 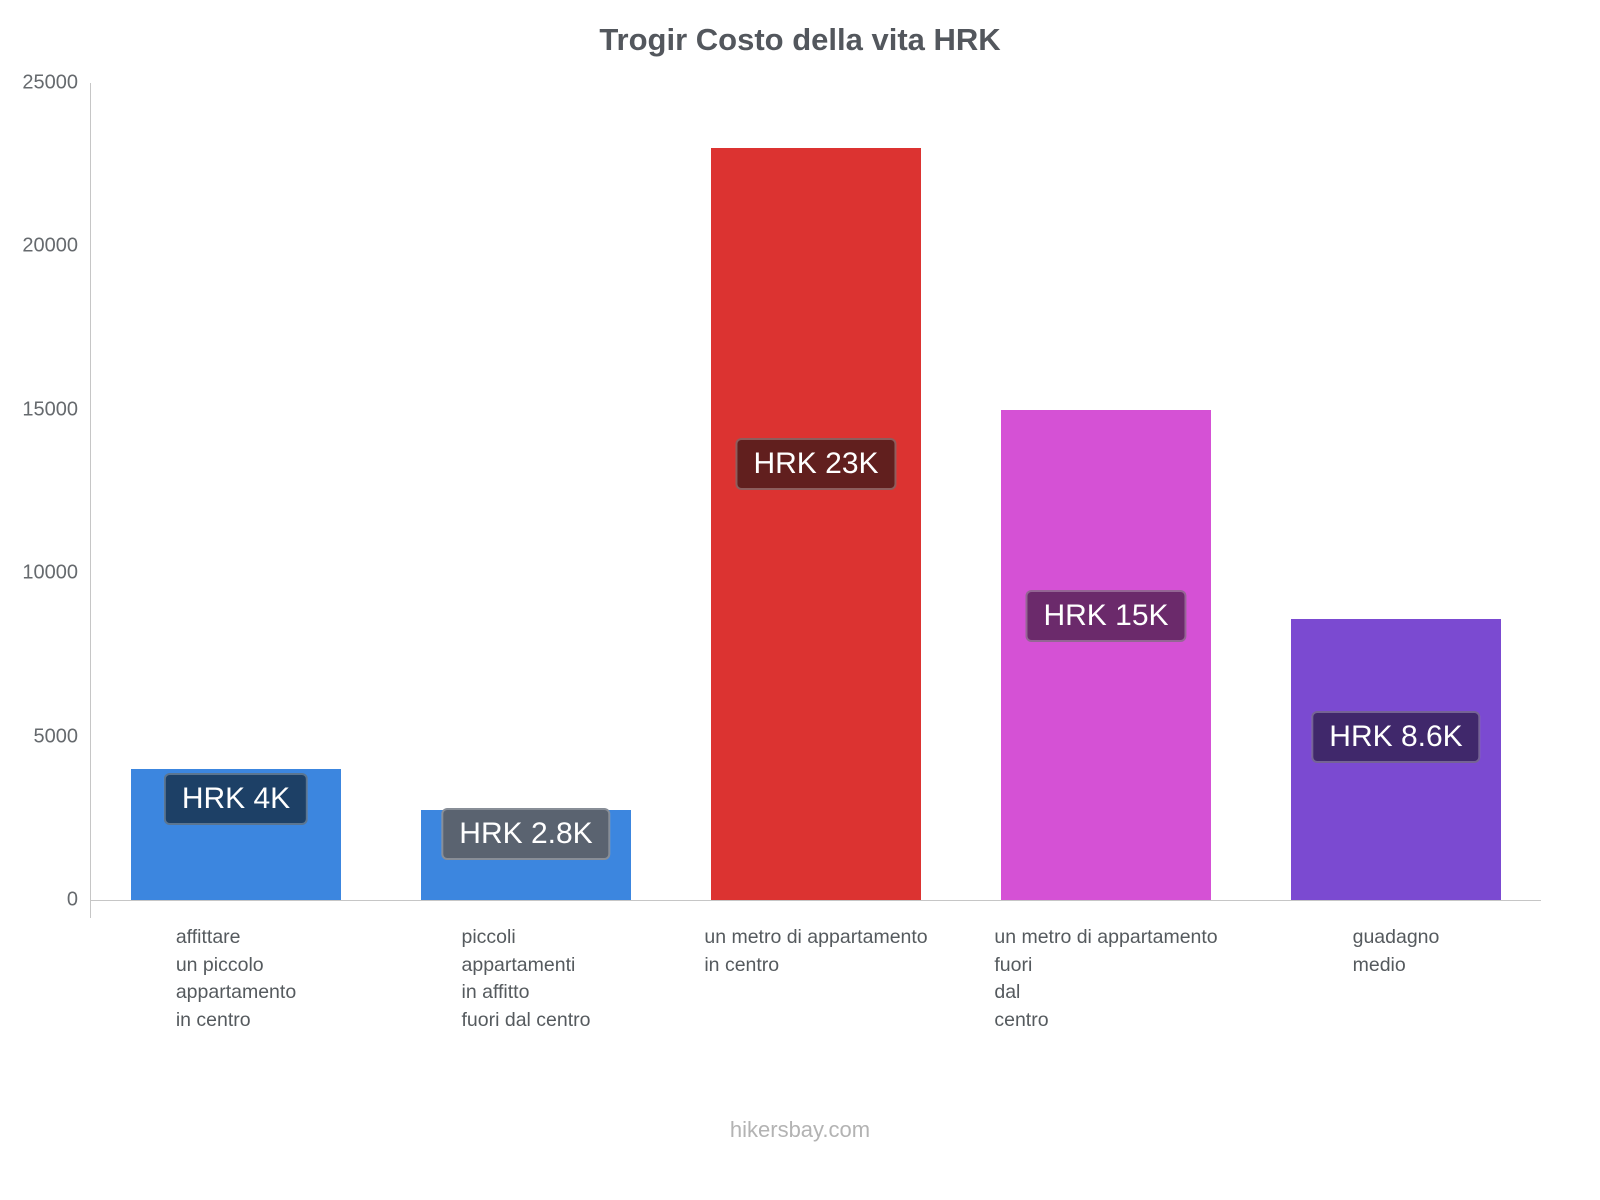 I want to click on bar-value-label-2: HRK 2.8K, so click(x=526, y=833).